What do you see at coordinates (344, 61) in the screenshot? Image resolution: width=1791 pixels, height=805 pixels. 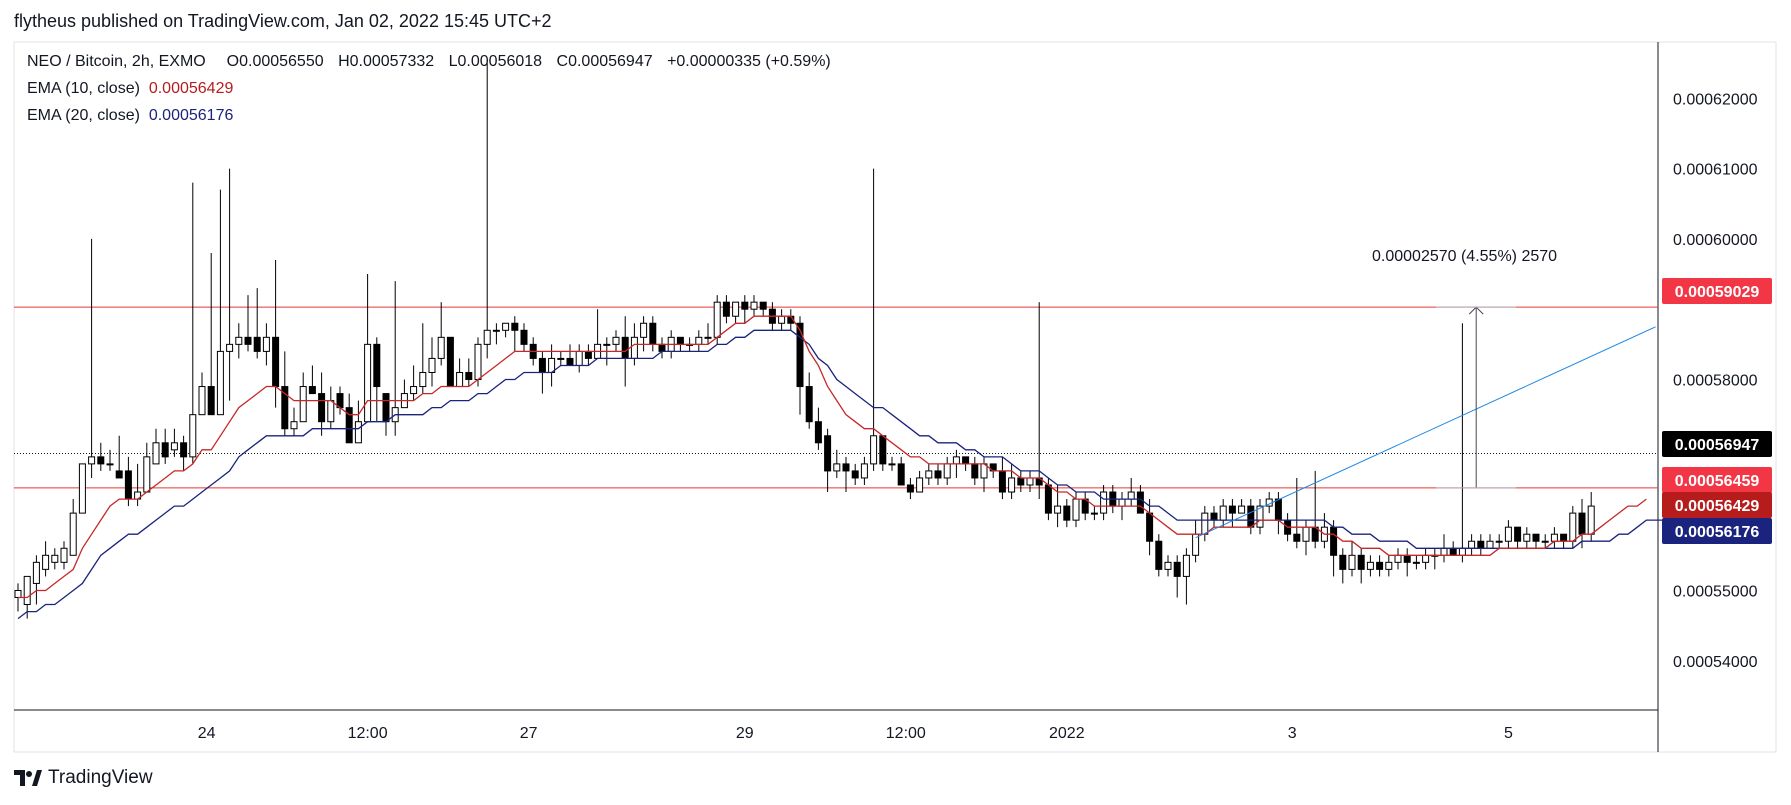 I see `legend-high-label: H` at bounding box center [344, 61].